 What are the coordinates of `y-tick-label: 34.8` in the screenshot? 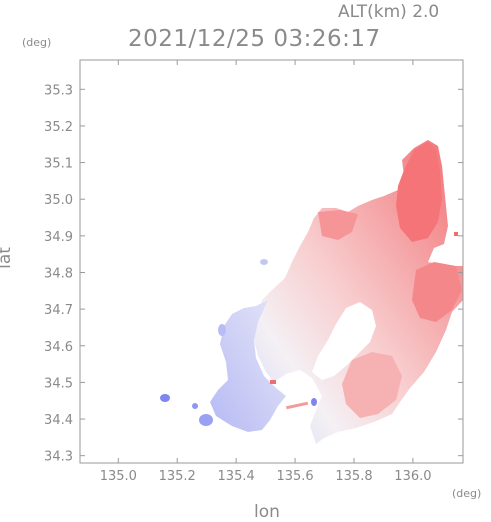 It's located at (58, 273).